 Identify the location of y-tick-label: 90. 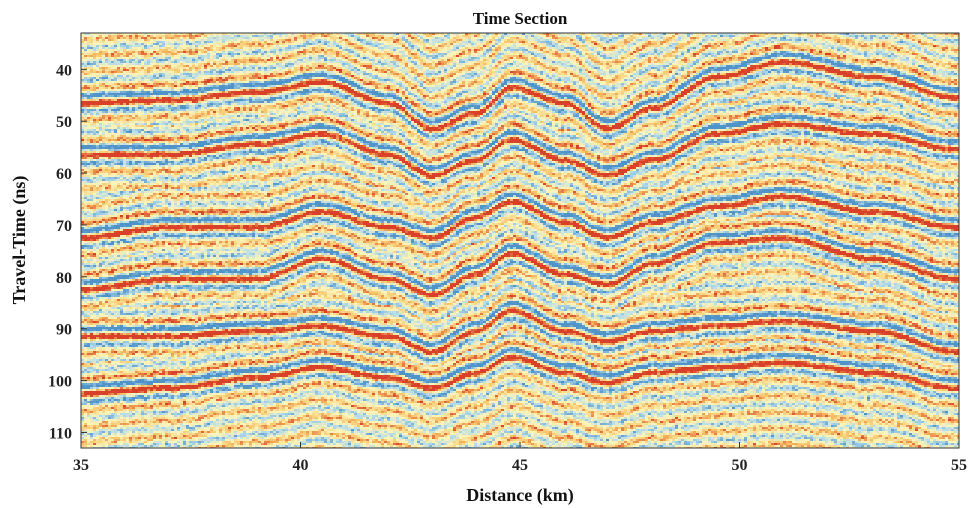
(64, 330).